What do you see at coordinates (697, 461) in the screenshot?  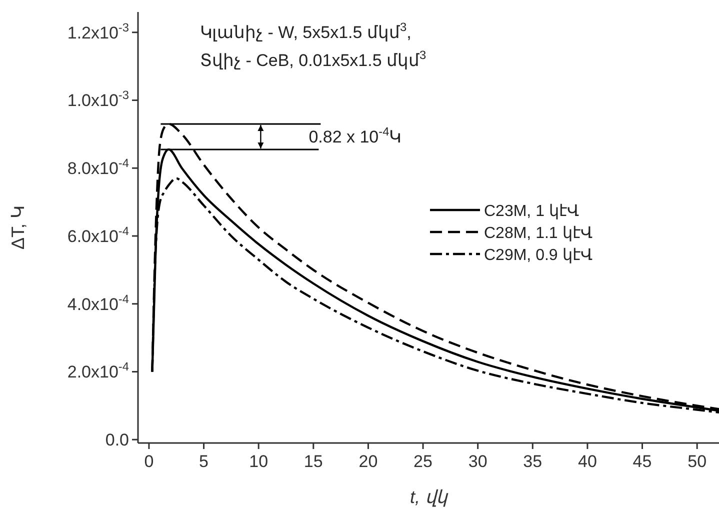 I see `x-tick-label: 50` at bounding box center [697, 461].